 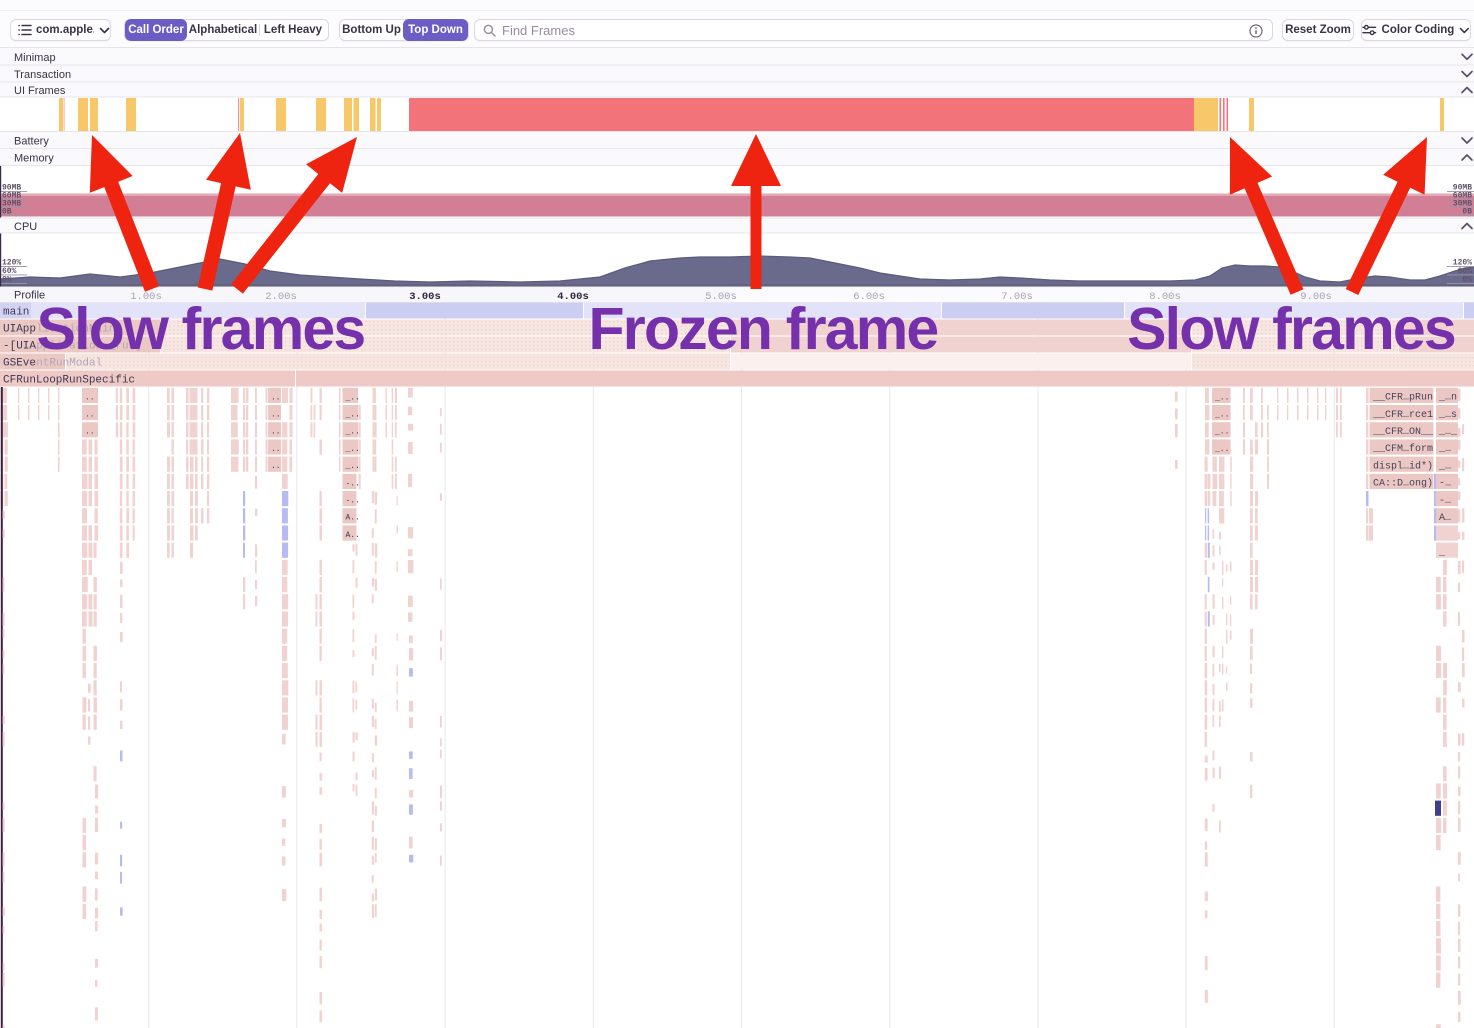 What do you see at coordinates (1316, 297) in the screenshot?
I see `svg-text: 9.00s` at bounding box center [1316, 297].